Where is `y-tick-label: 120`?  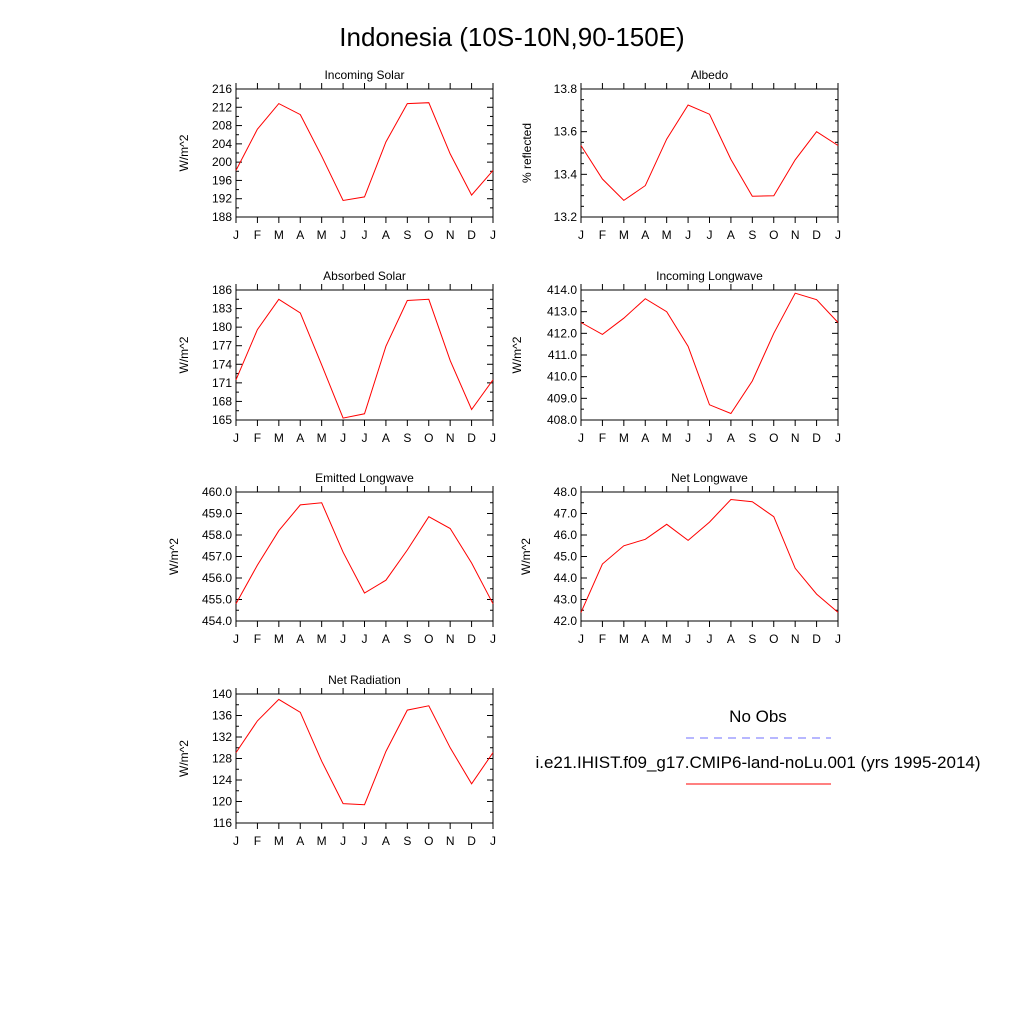
y-tick-label: 120 is located at coordinates (222, 802).